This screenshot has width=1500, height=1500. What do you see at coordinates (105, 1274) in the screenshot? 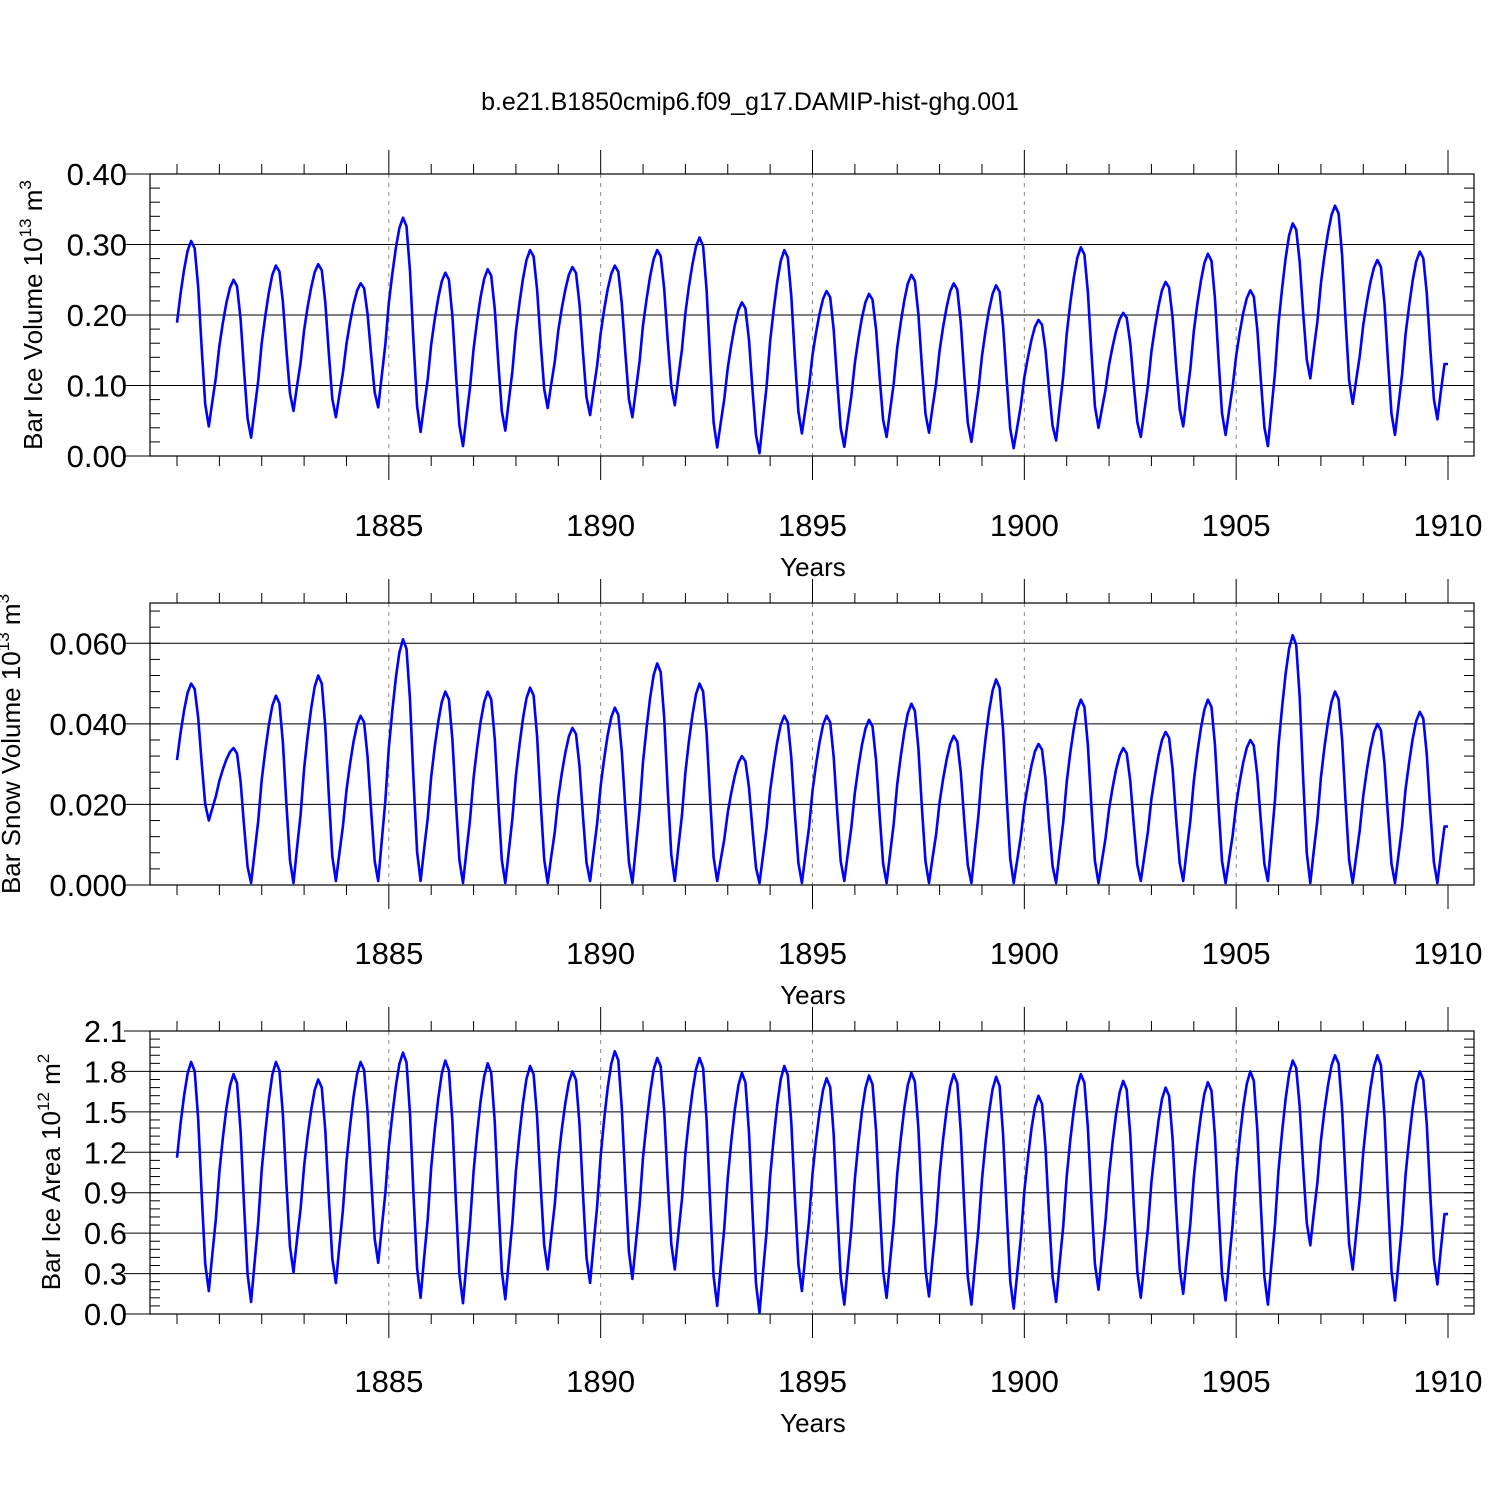
I see `y-tick-label: 0.3` at bounding box center [105, 1274].